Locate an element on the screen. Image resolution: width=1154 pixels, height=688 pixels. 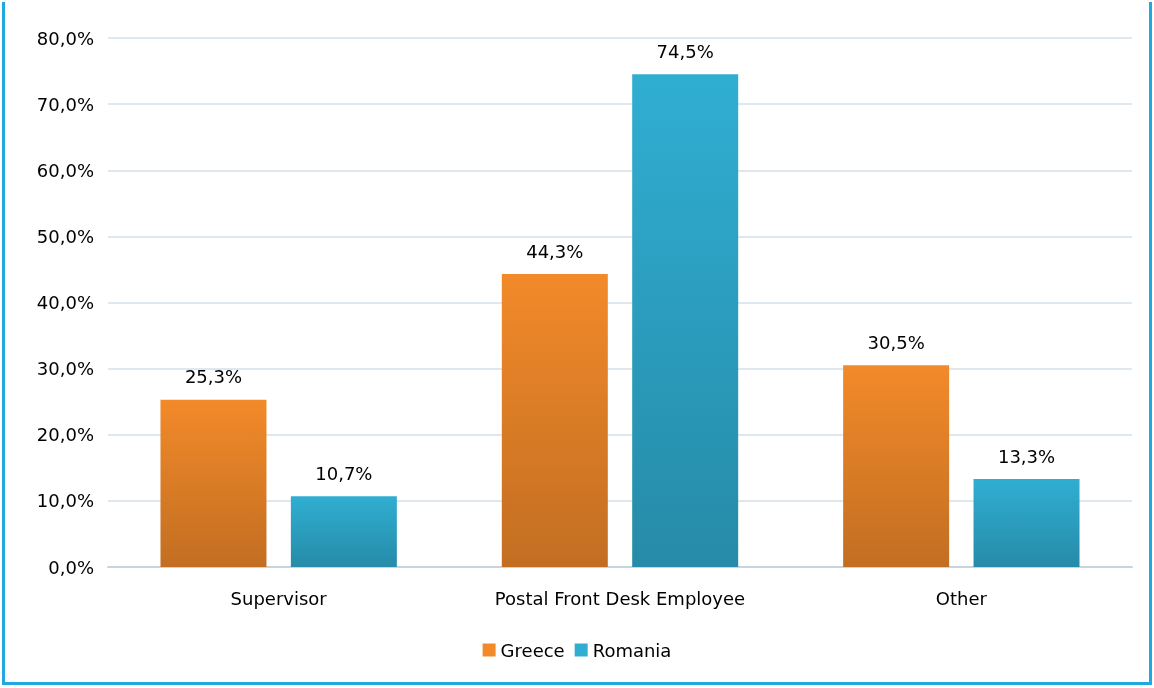
y-tick-label: 60,0% is located at coordinates (65, 170).